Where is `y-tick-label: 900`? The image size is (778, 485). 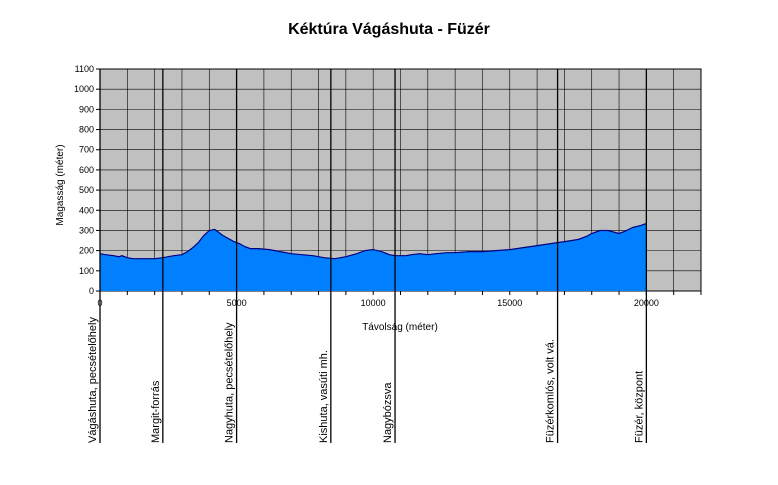 y-tick-label: 900 is located at coordinates (86, 109).